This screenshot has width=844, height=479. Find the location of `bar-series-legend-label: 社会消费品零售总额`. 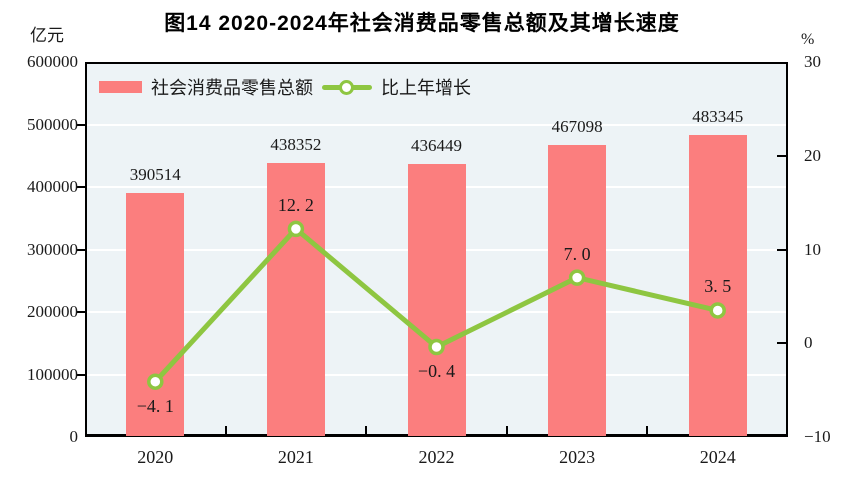

bar-series-legend-label: 社会消费品零售总额 is located at coordinates (232, 88).